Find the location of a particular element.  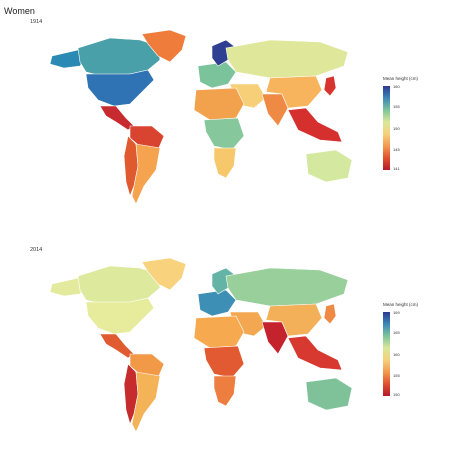

panel-label-2014: 2014 is located at coordinates (36, 250).